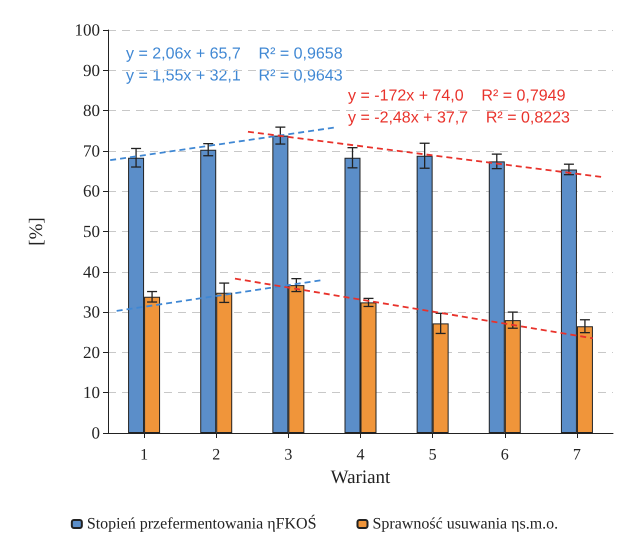 The image size is (629, 547). What do you see at coordinates (87, 30) in the screenshot?
I see `y-tick-label: 100` at bounding box center [87, 30].